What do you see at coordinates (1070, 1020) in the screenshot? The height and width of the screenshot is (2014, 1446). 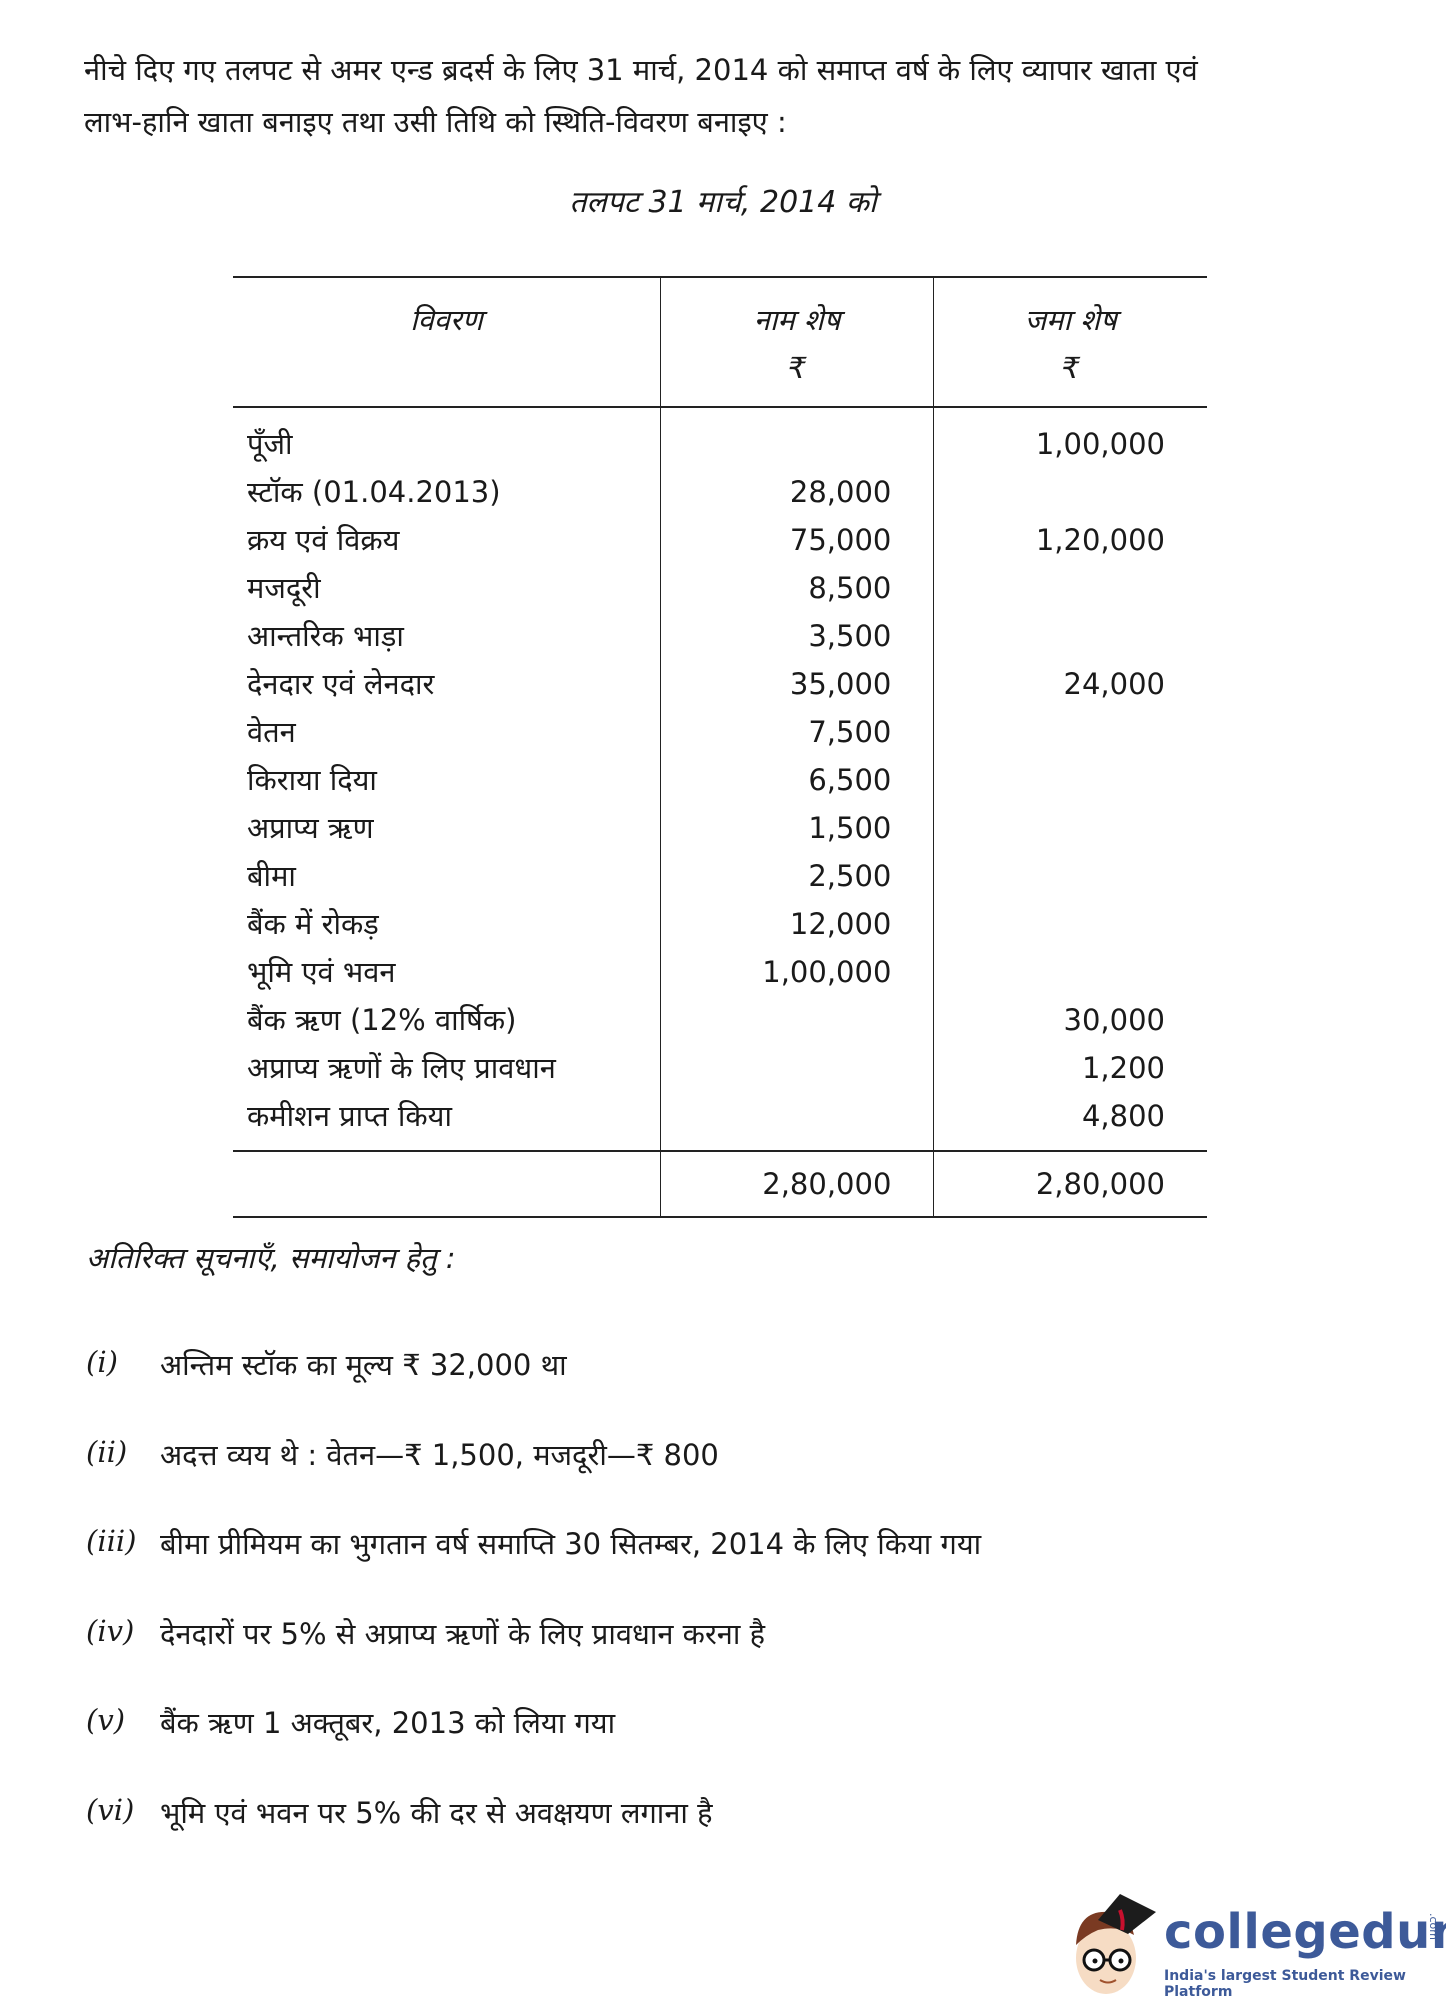 I see `row-credit: 30,000` at bounding box center [1070, 1020].